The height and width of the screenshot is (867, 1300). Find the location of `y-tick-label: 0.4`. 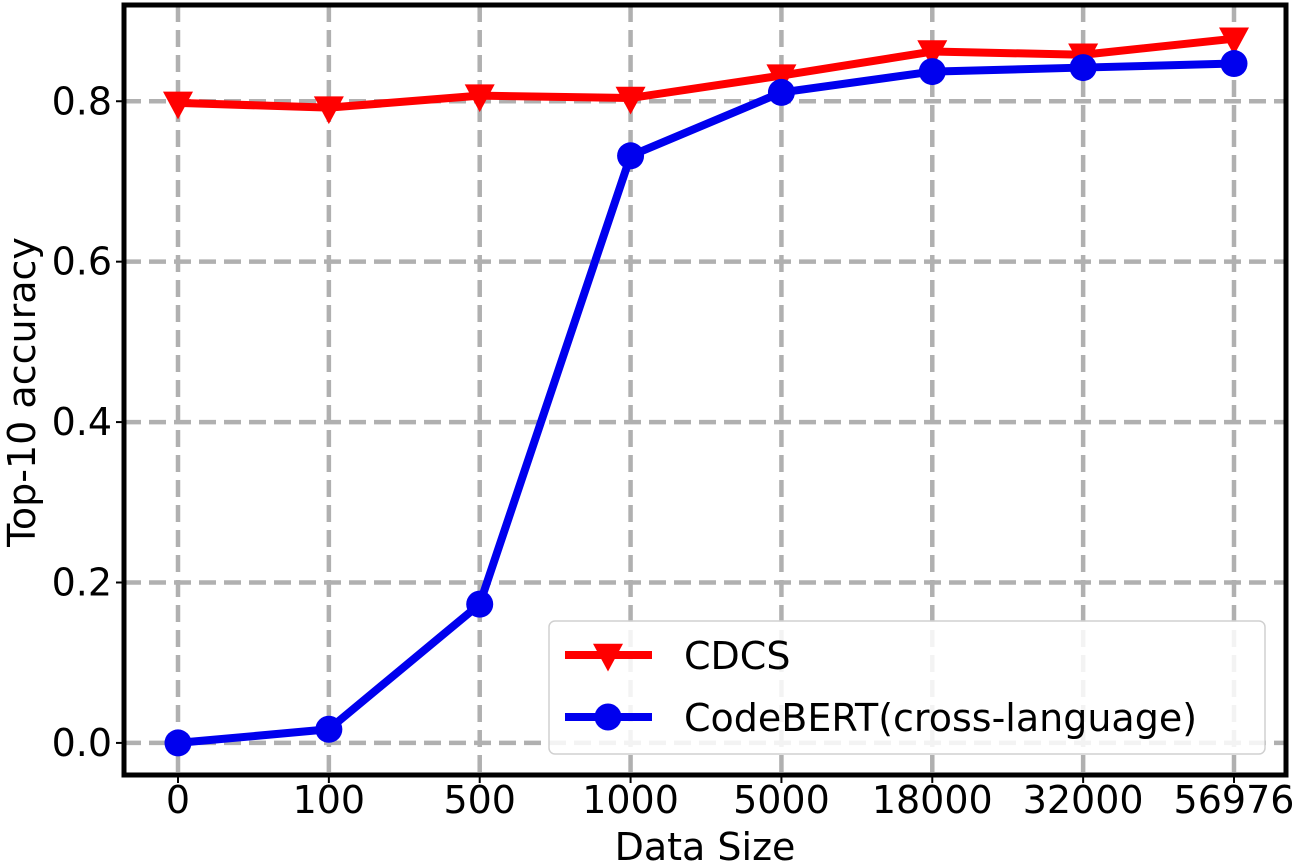

y-tick-label: 0.4 is located at coordinates (82, 422).